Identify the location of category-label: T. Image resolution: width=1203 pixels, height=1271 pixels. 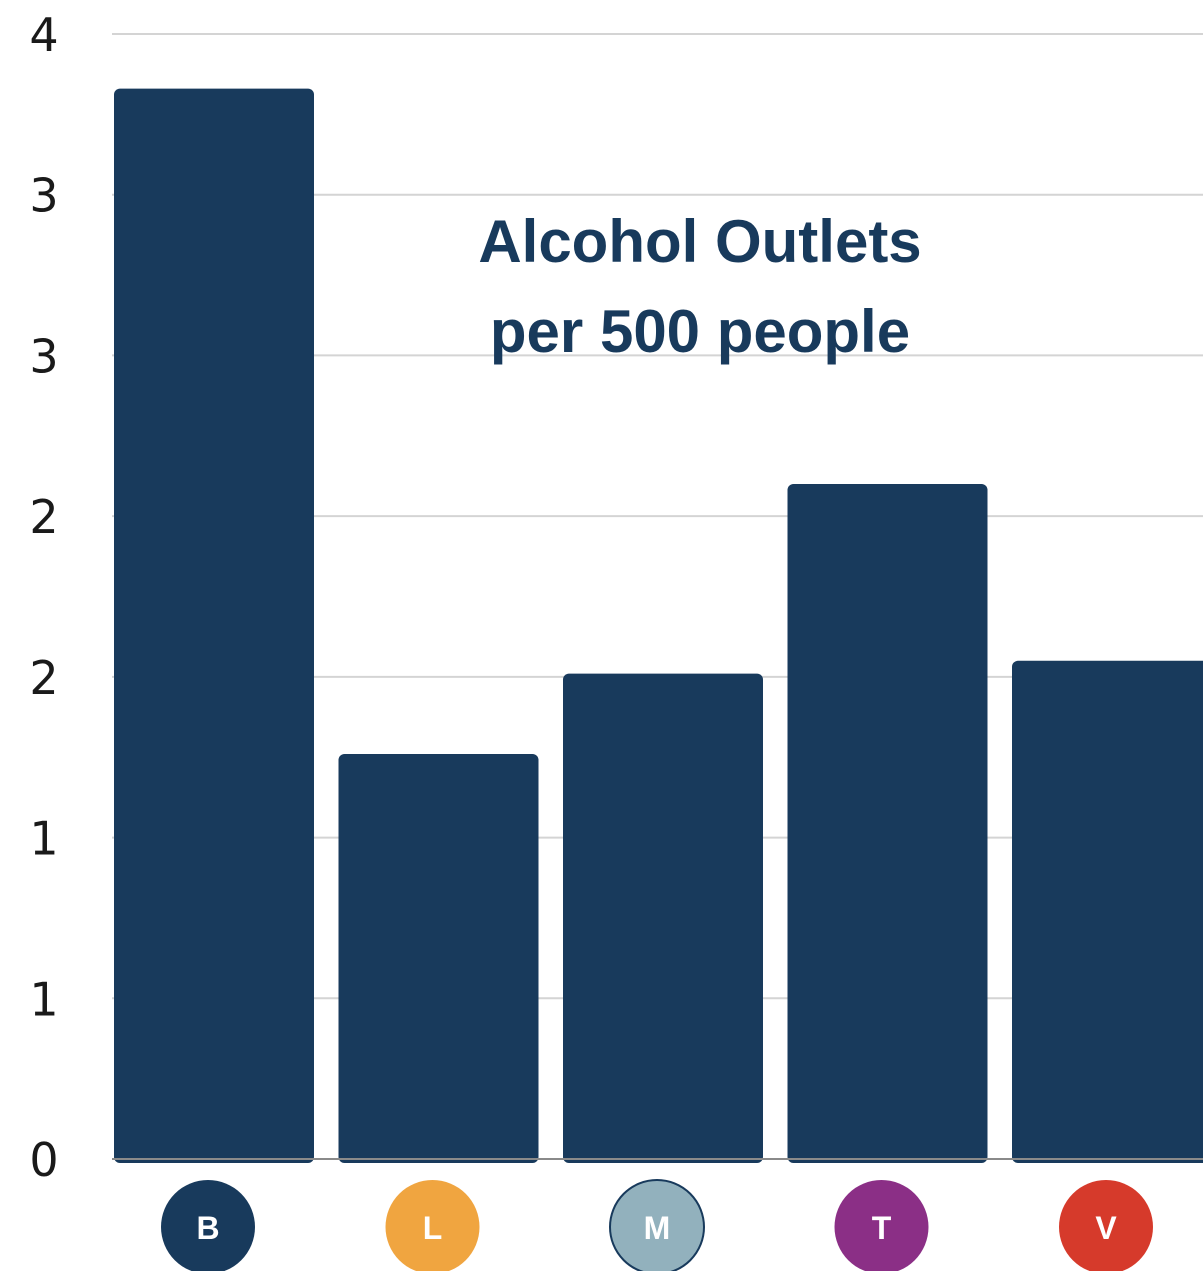
(882, 1228).